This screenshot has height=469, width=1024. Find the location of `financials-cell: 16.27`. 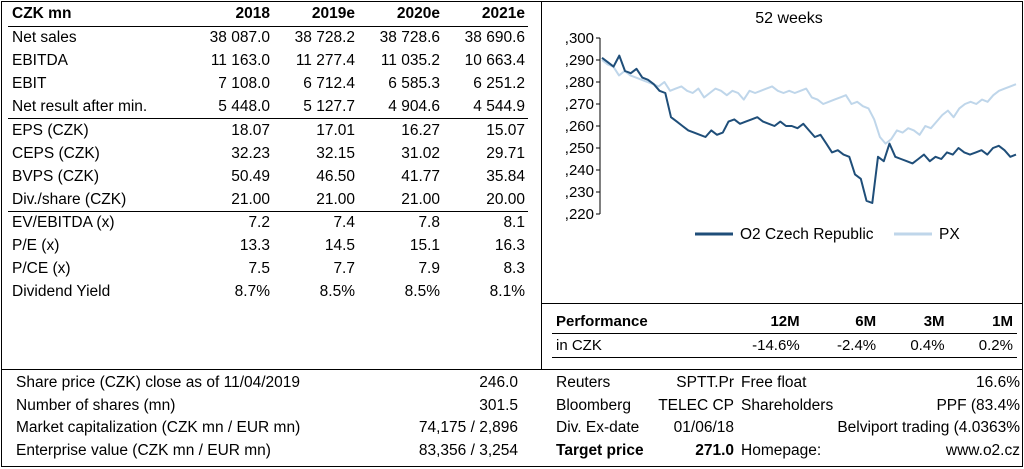

financials-cell: 16.27 is located at coordinates (400, 130).